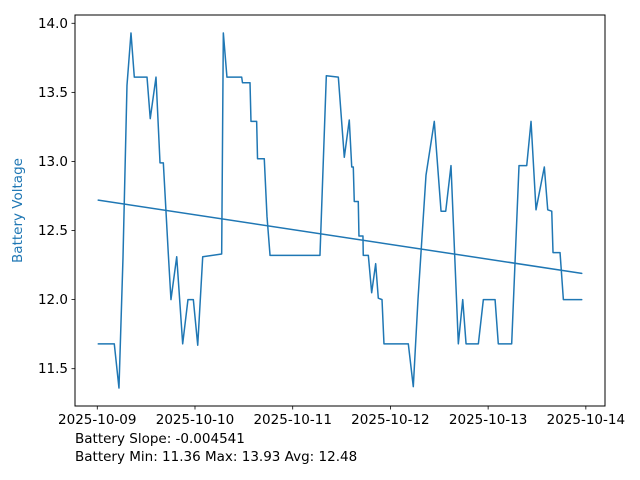 The height and width of the screenshot is (480, 640). What do you see at coordinates (53, 93) in the screenshot?
I see `y-tick-label: 13.5` at bounding box center [53, 93].